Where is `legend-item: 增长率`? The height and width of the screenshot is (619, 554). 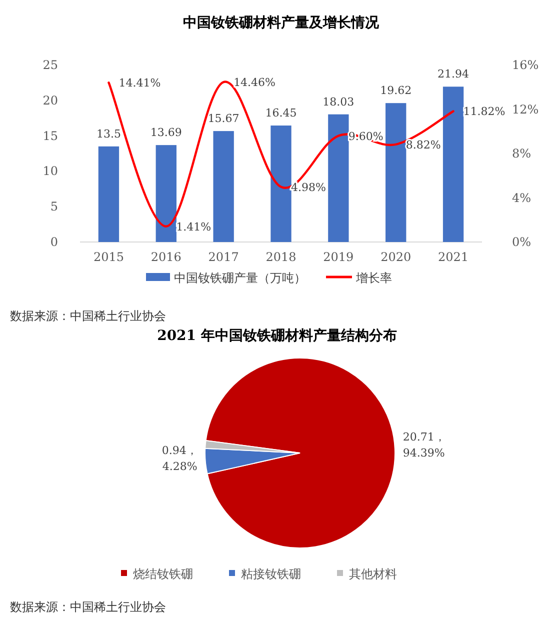 legend-item: 增长率 is located at coordinates (359, 278).